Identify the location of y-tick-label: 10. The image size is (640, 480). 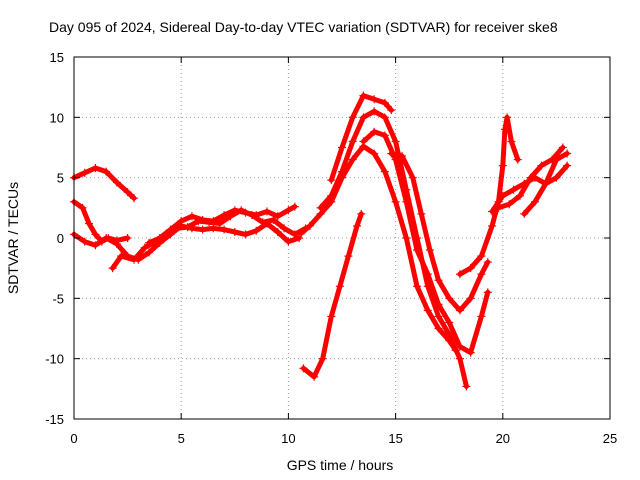
(57, 117).